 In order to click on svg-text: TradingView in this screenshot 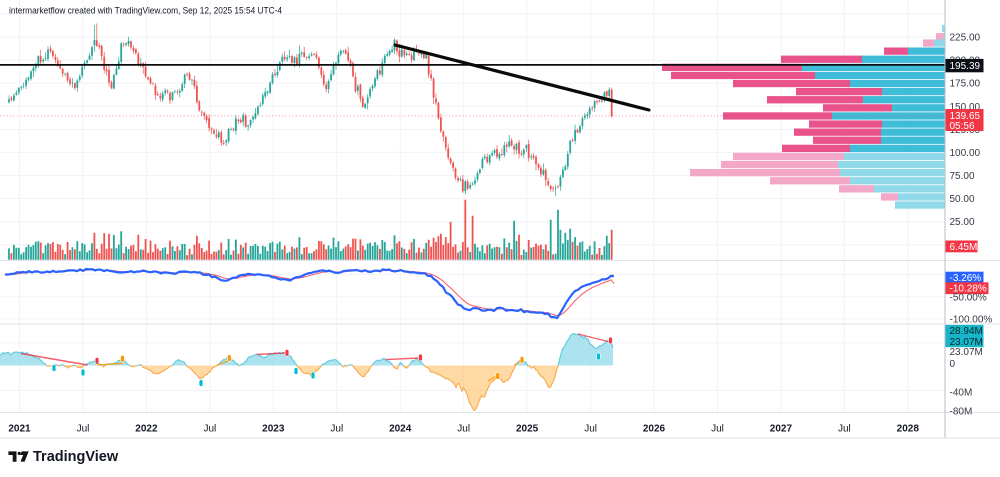, I will do `click(76, 457)`.